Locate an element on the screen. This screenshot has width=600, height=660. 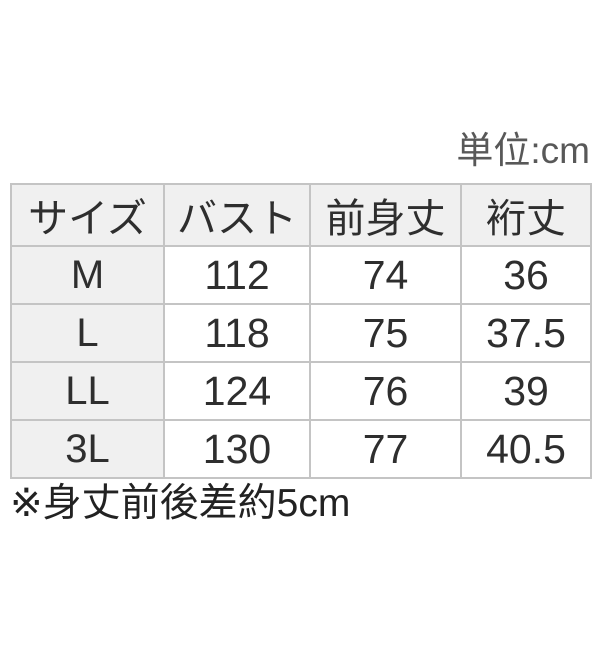
table-row-m: M 112 74 36 is located at coordinates (301, 275).